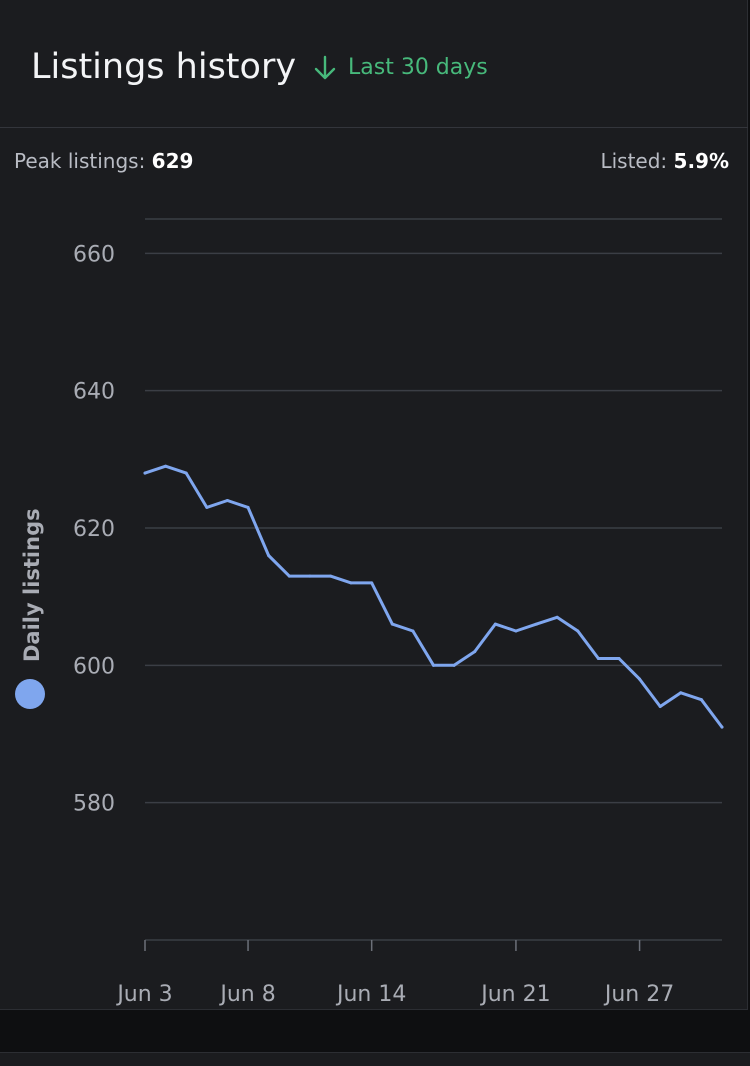 This screenshot has width=750, height=1066. Describe the element at coordinates (94, 804) in the screenshot. I see `y-tick-label: 580` at that location.